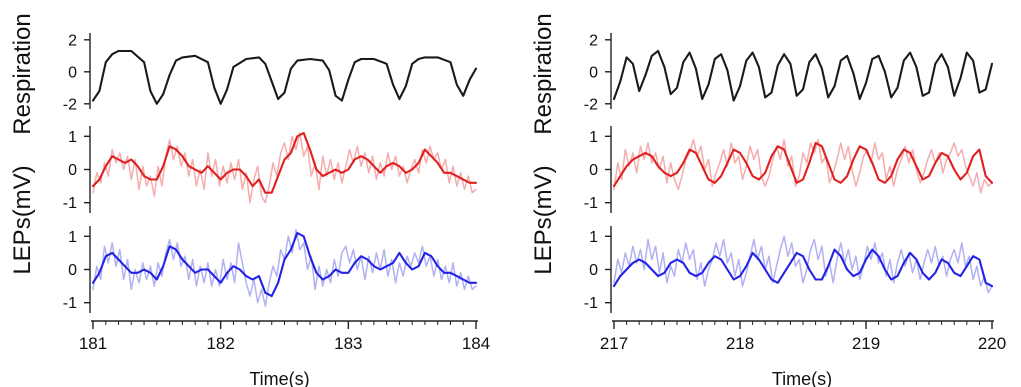 This screenshot has height=387, width=1021. What do you see at coordinates (614, 343) in the screenshot?
I see `x-tick-label: 217` at bounding box center [614, 343].